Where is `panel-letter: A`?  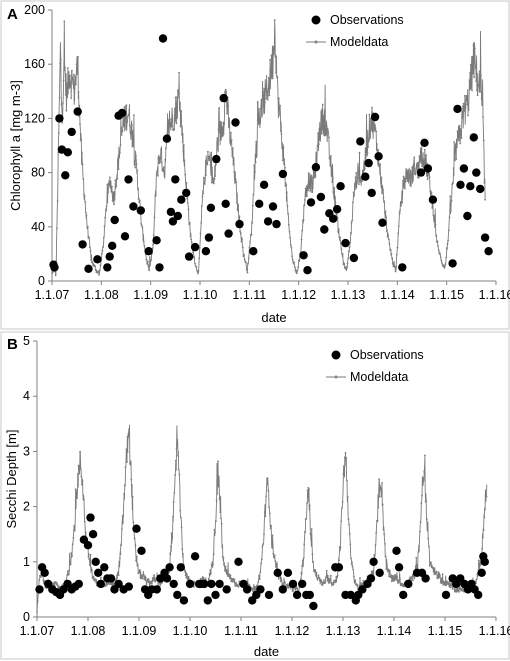
panel-letter: A is located at coordinates (12, 14).